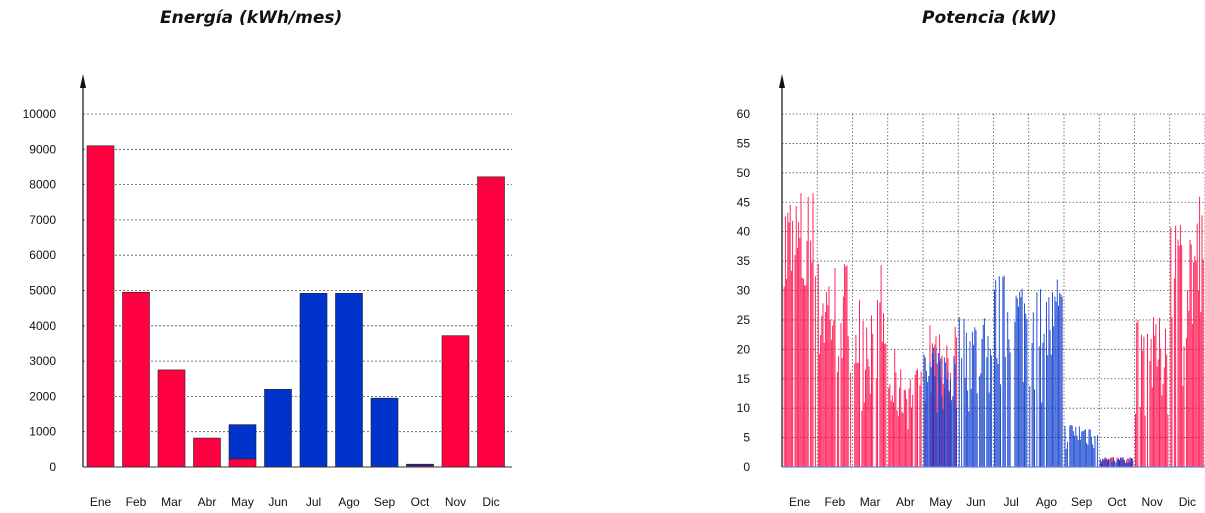 The height and width of the screenshot is (513, 1205). I want to click on power-spikes-jul-s1, so click(1011, 371).